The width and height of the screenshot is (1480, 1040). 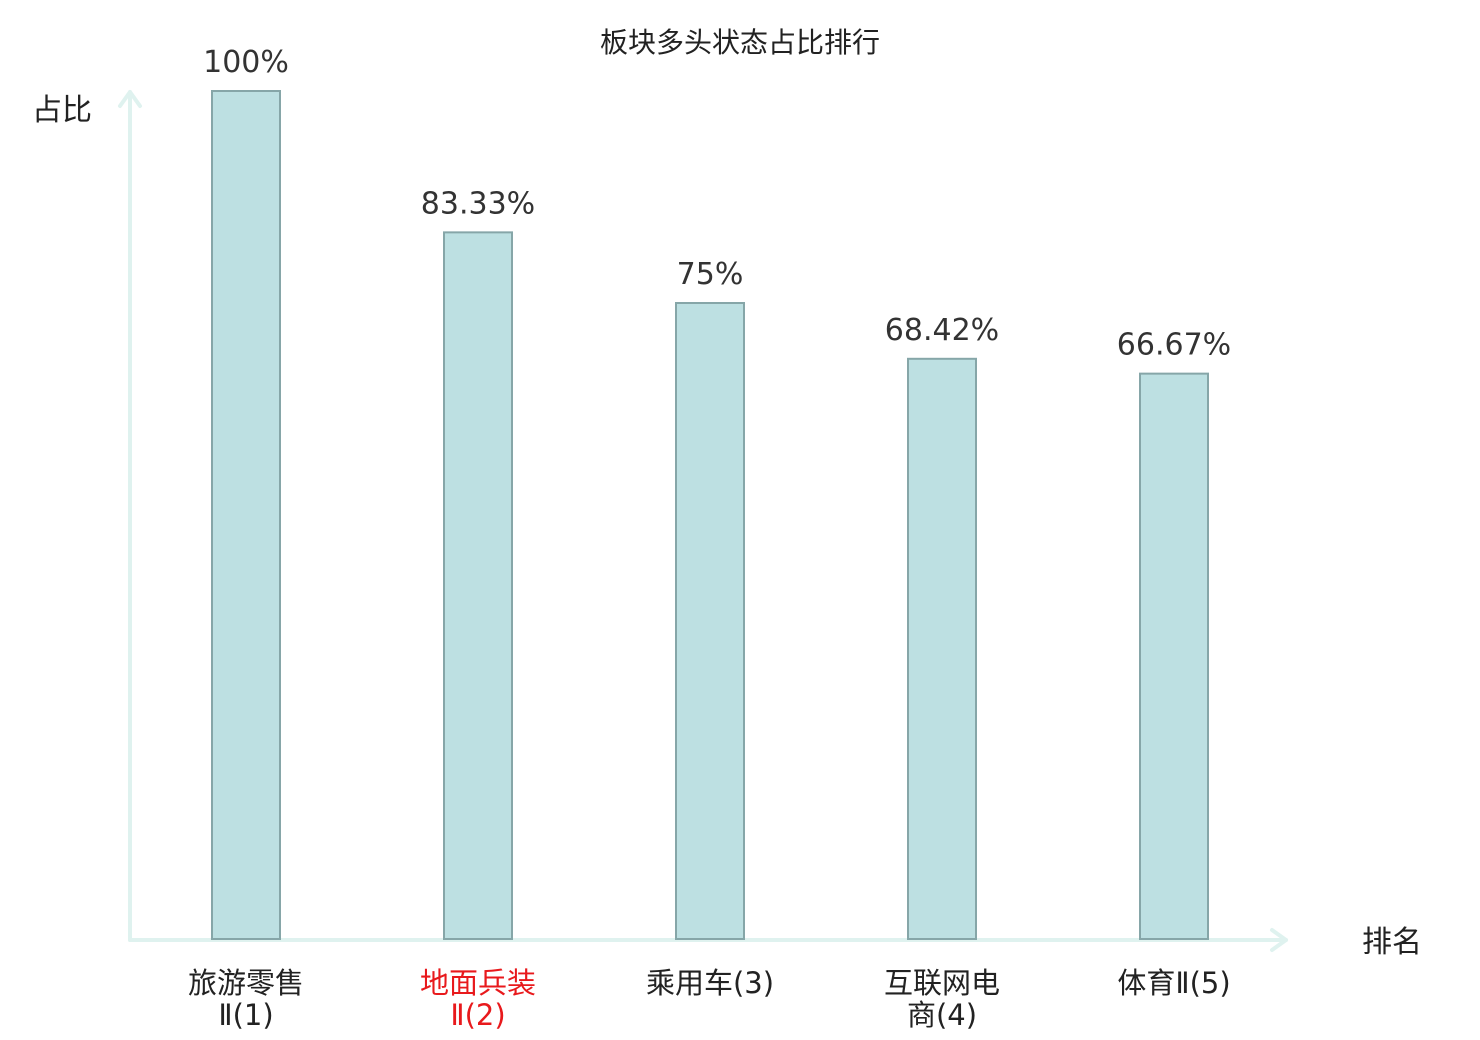 I want to click on bar-value-label: 100%, so click(x=246, y=62).